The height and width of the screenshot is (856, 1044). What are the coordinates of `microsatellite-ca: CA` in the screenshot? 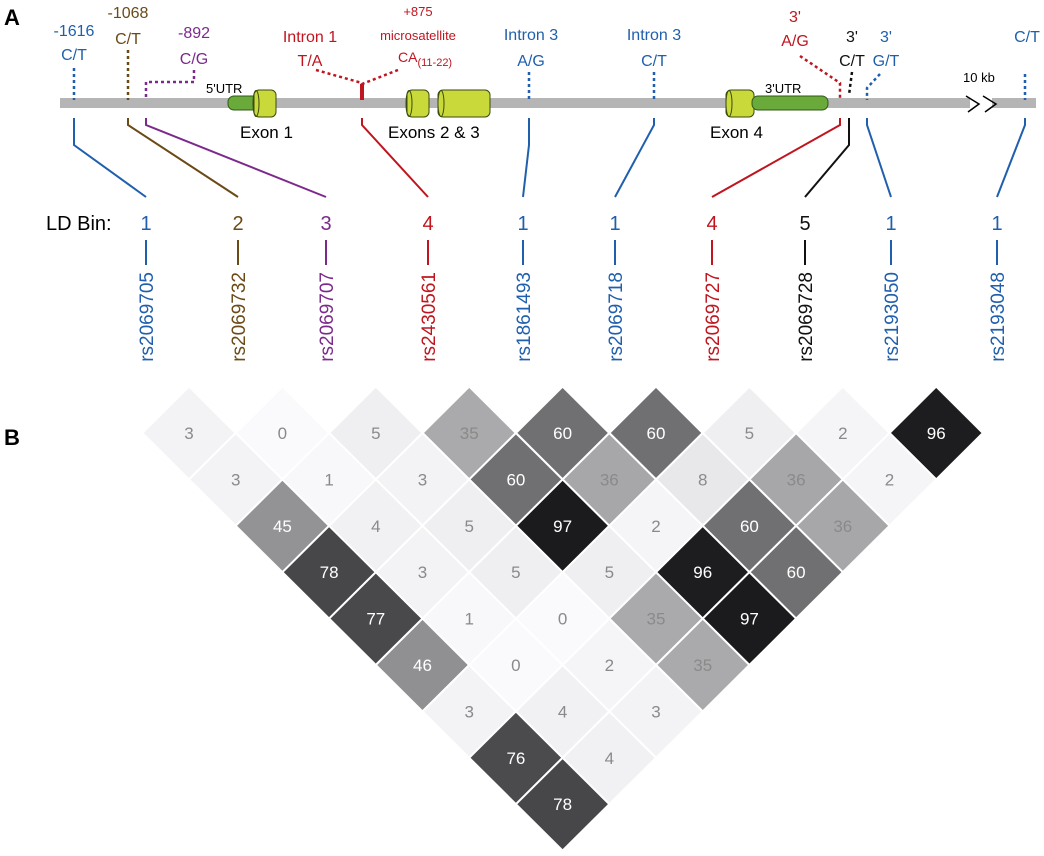 It's located at (408, 57).